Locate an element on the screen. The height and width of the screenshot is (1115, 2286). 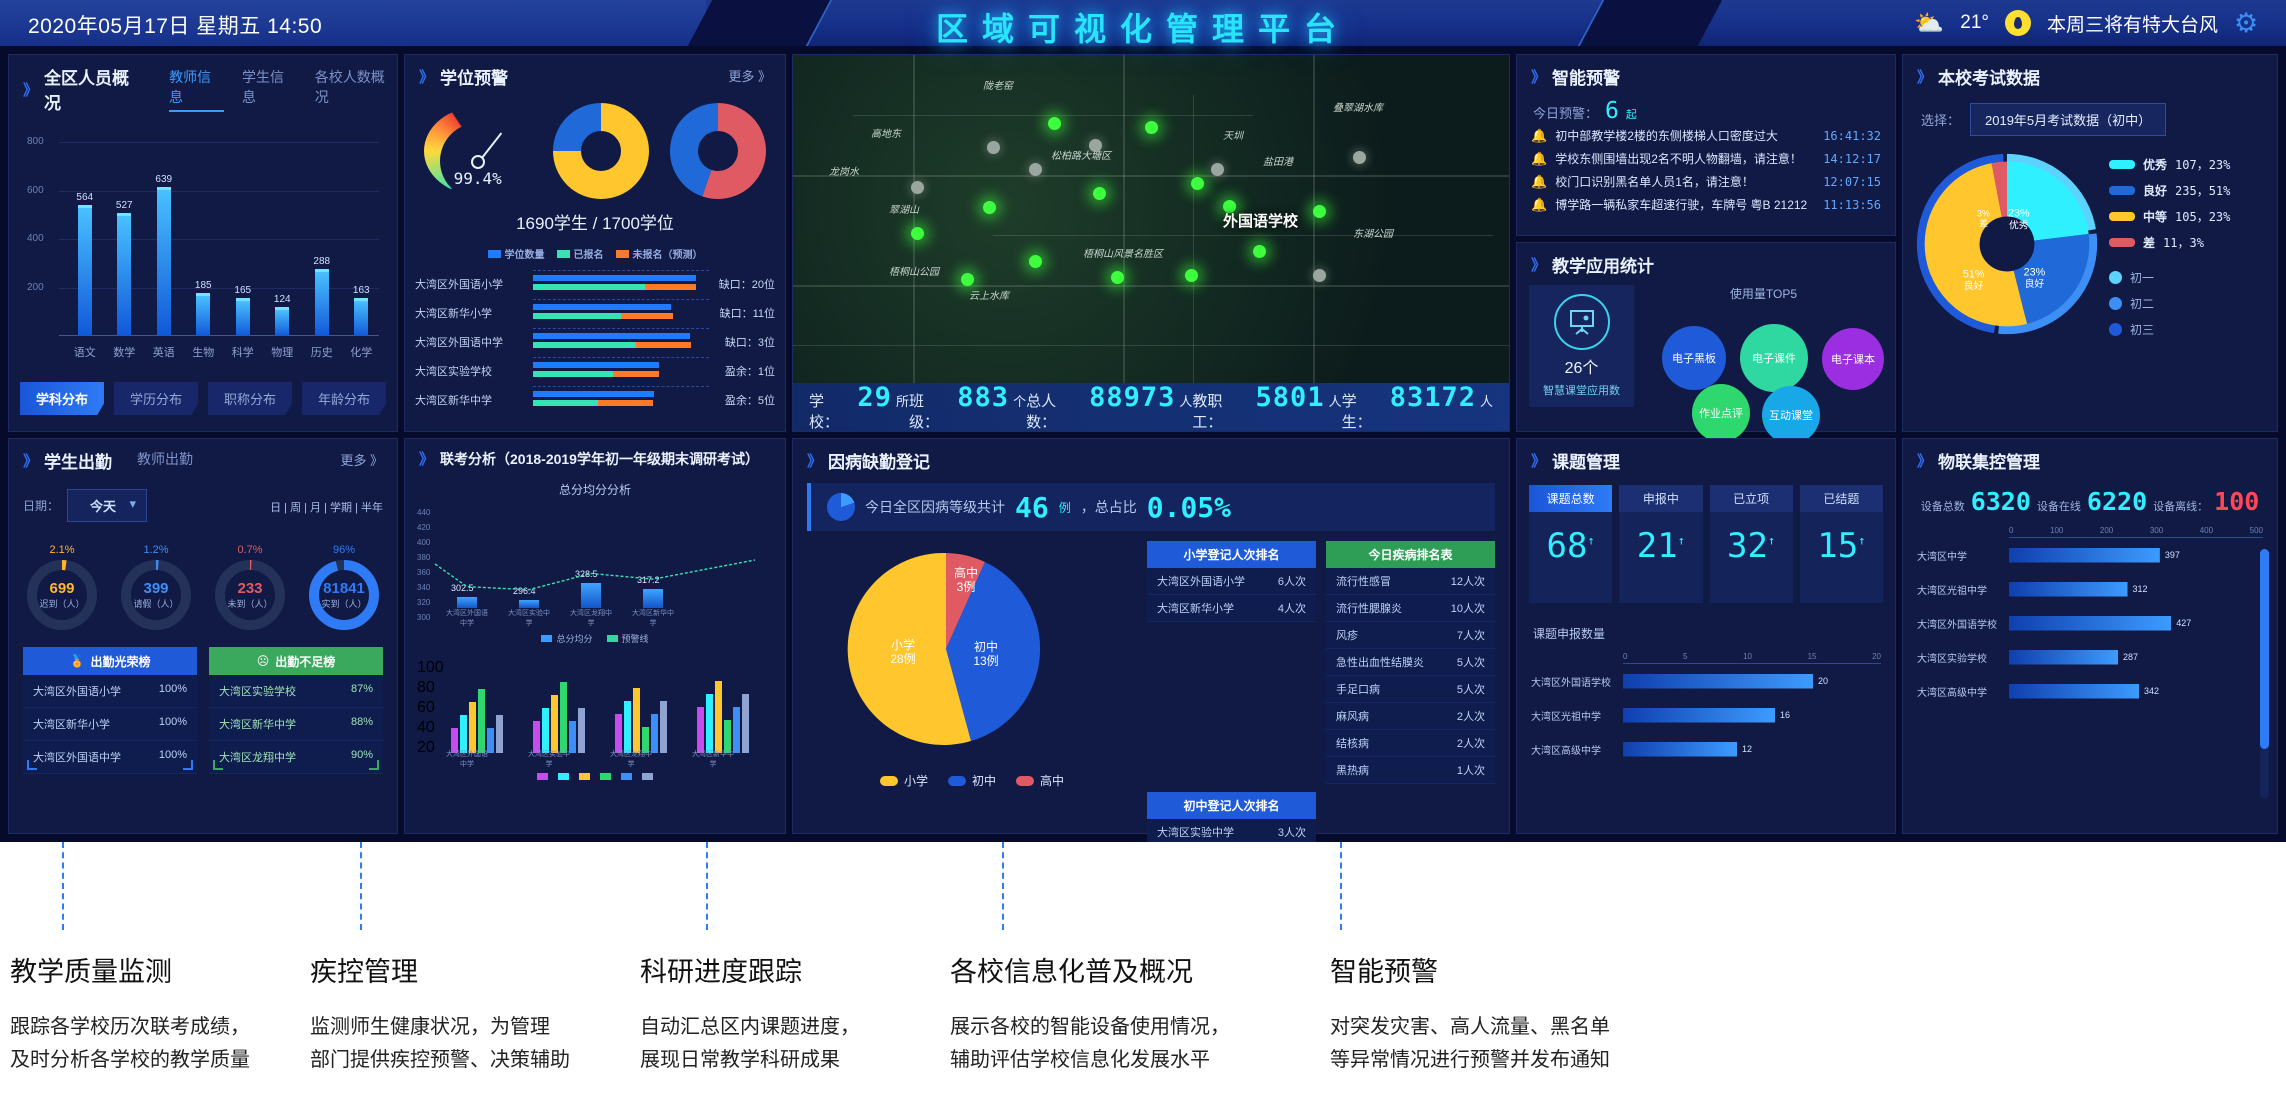
bar-item: 185 is located at coordinates (203, 308).